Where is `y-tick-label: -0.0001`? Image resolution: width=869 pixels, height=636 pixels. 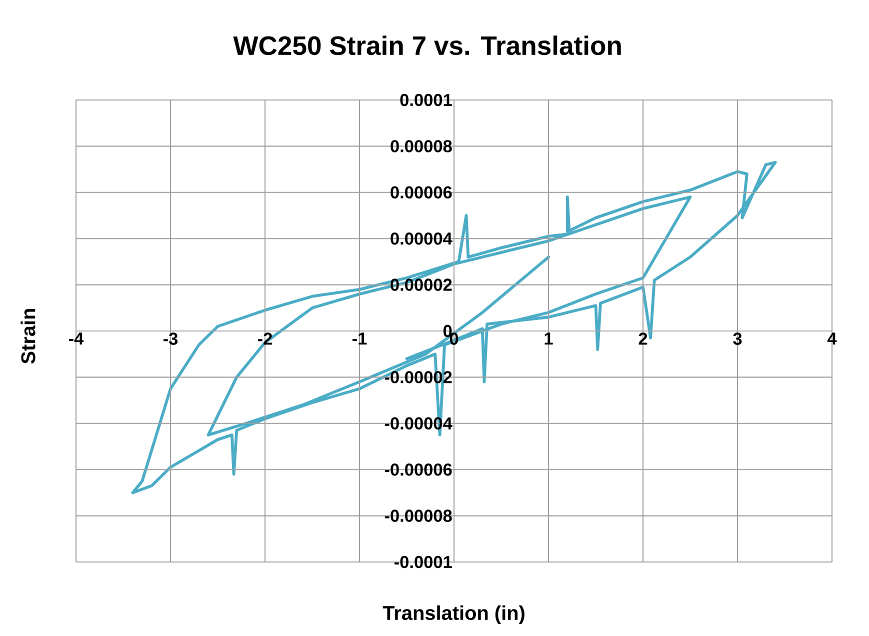 y-tick-label: -0.0001 is located at coordinates (423, 562).